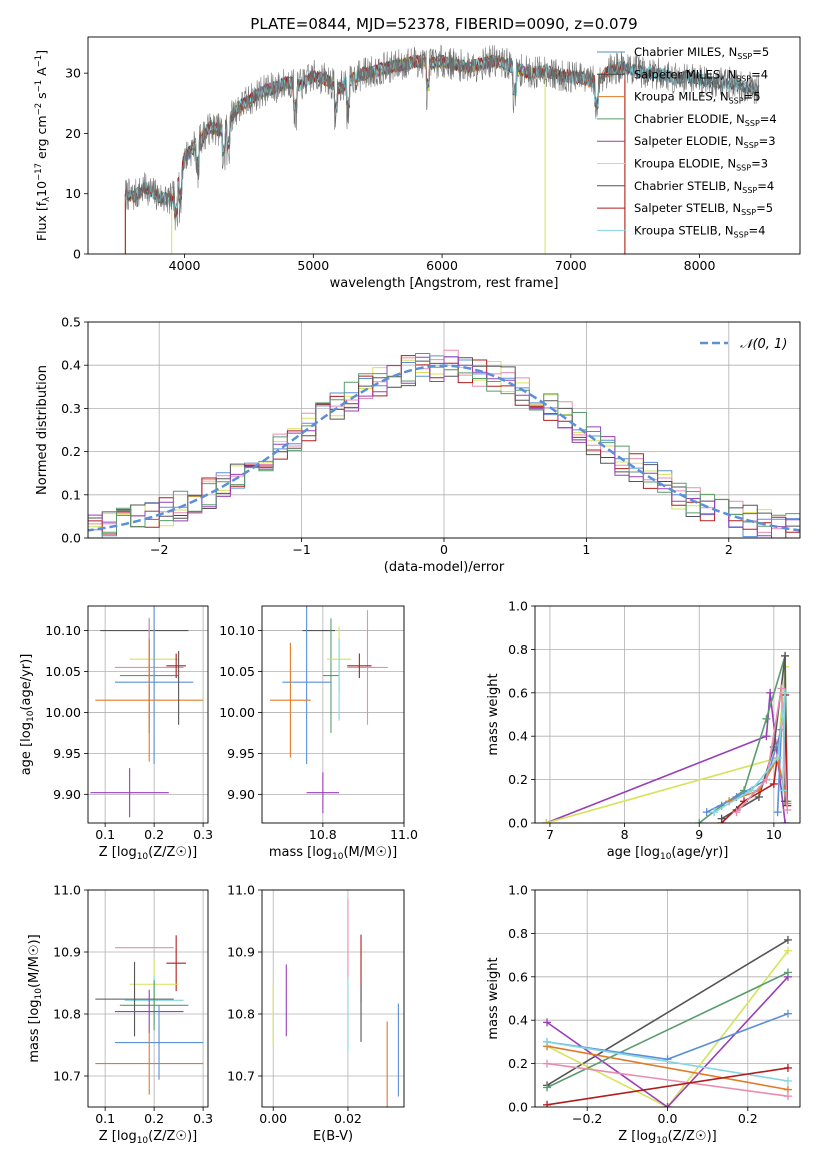  What do you see at coordinates (67, 952) in the screenshot?
I see `y-tick-label: 10.9` at bounding box center [67, 952].